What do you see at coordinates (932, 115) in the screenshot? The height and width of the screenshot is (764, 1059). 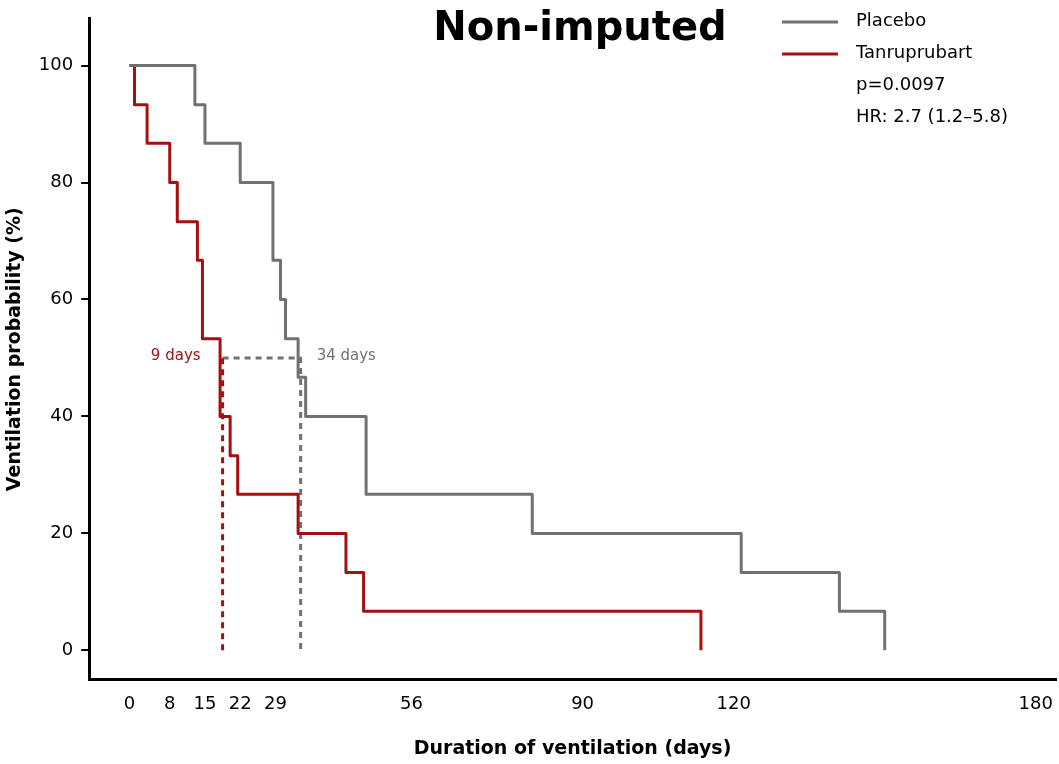 I see `annotation: HR: 2.7 (1.2–5.8)` at bounding box center [932, 115].